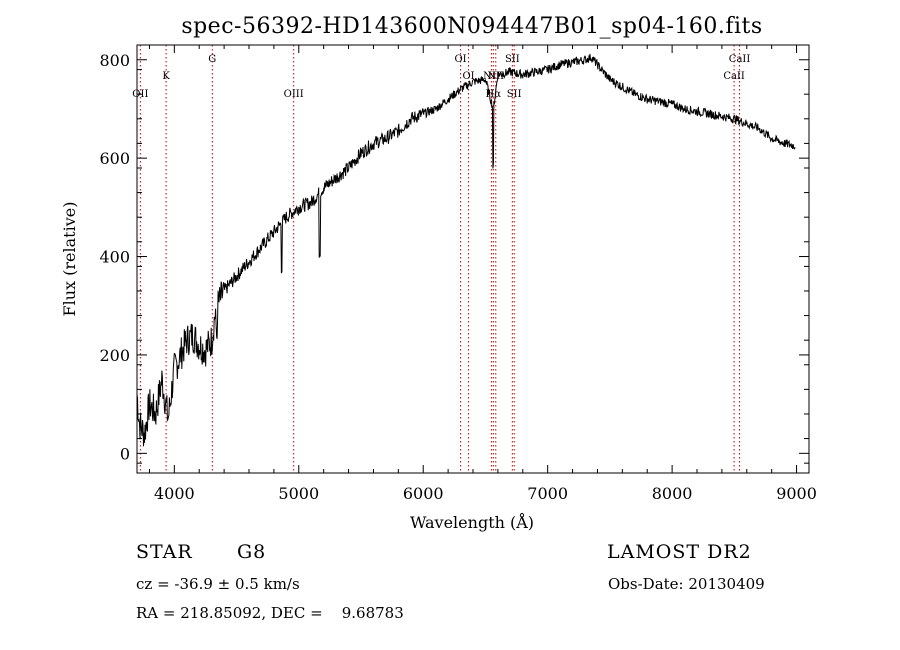  Describe the element at coordinates (294, 94) in the screenshot. I see `spectral-line-label: OIII` at that location.